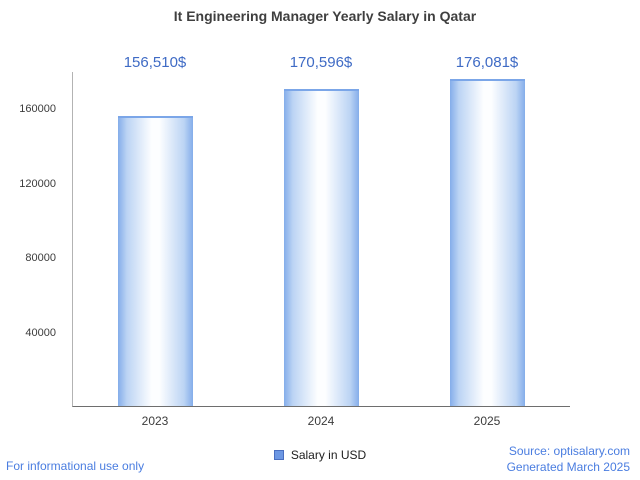 Image resolution: width=640 pixels, height=480 pixels. I want to click on legend-label: Salary in USD, so click(328, 455).